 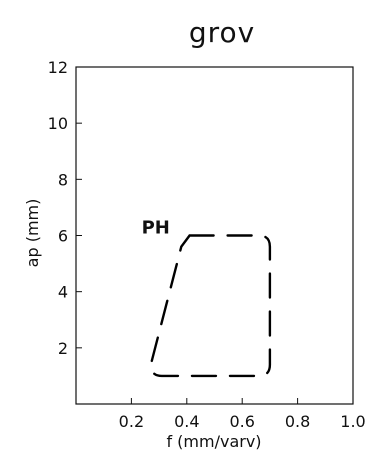 What do you see at coordinates (63, 236) in the screenshot?
I see `y-tick-label: 6` at bounding box center [63, 236].